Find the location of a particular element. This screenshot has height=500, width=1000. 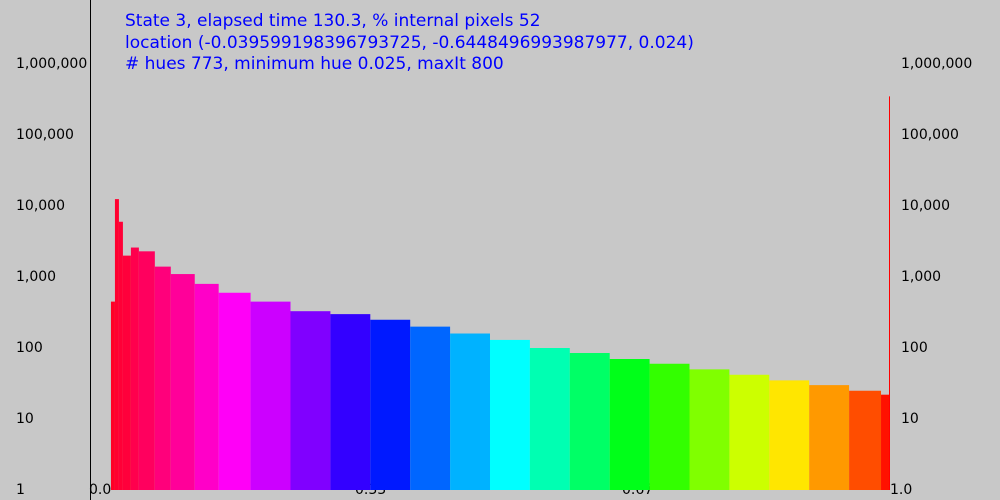

y-tick-right-100000: 100,000 is located at coordinates (930, 135).